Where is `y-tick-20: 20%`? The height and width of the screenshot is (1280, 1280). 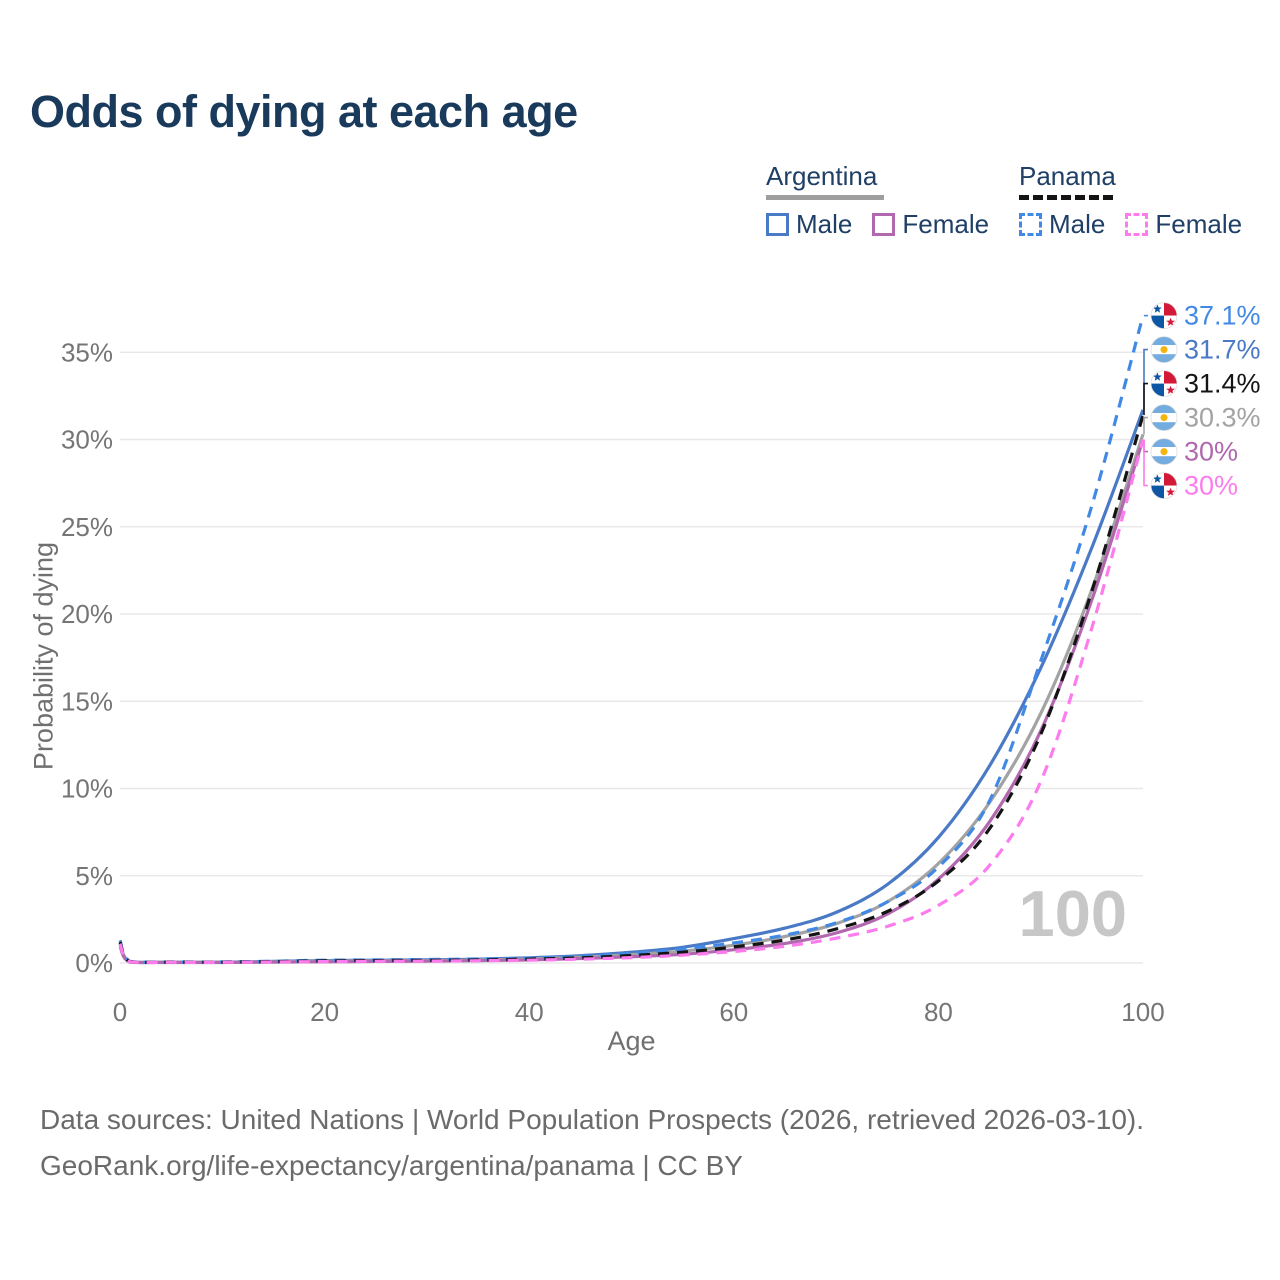 y-tick-20: 20% is located at coordinates (87, 614).